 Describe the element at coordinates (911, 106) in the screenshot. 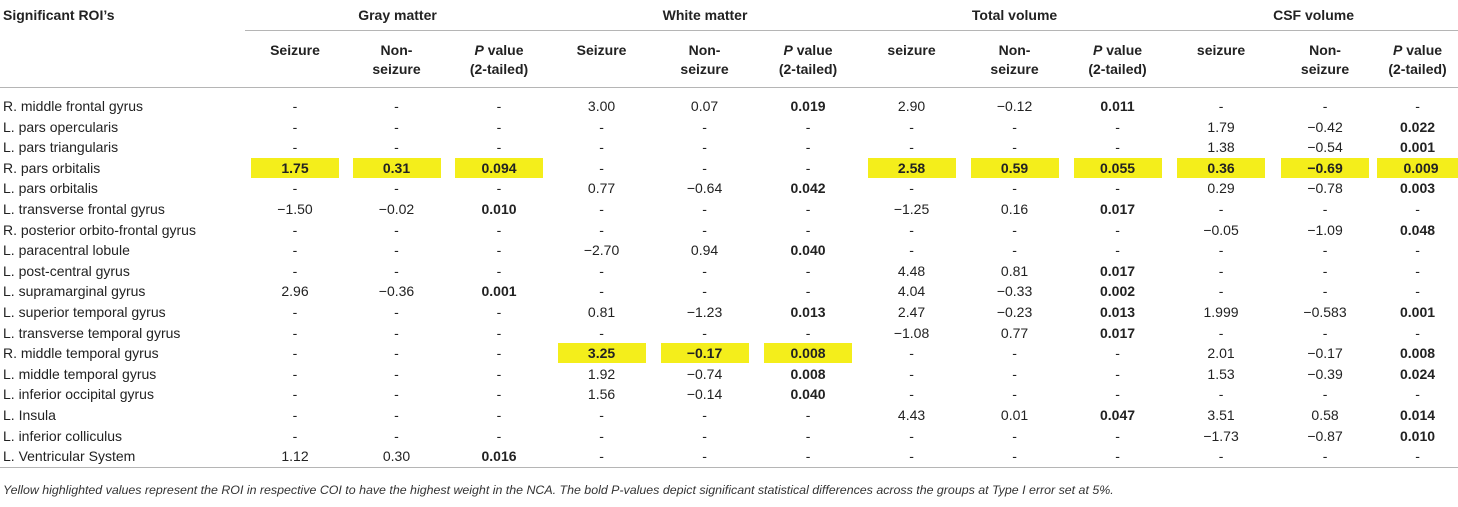

I see `cell-value: 2.90` at that location.